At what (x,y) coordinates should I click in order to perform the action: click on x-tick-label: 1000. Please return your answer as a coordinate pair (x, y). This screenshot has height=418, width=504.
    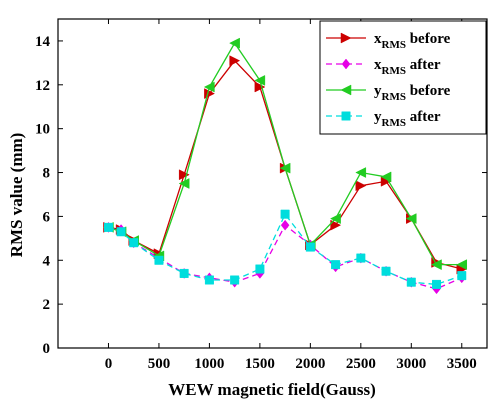
    Looking at the image, I should click on (209, 364).